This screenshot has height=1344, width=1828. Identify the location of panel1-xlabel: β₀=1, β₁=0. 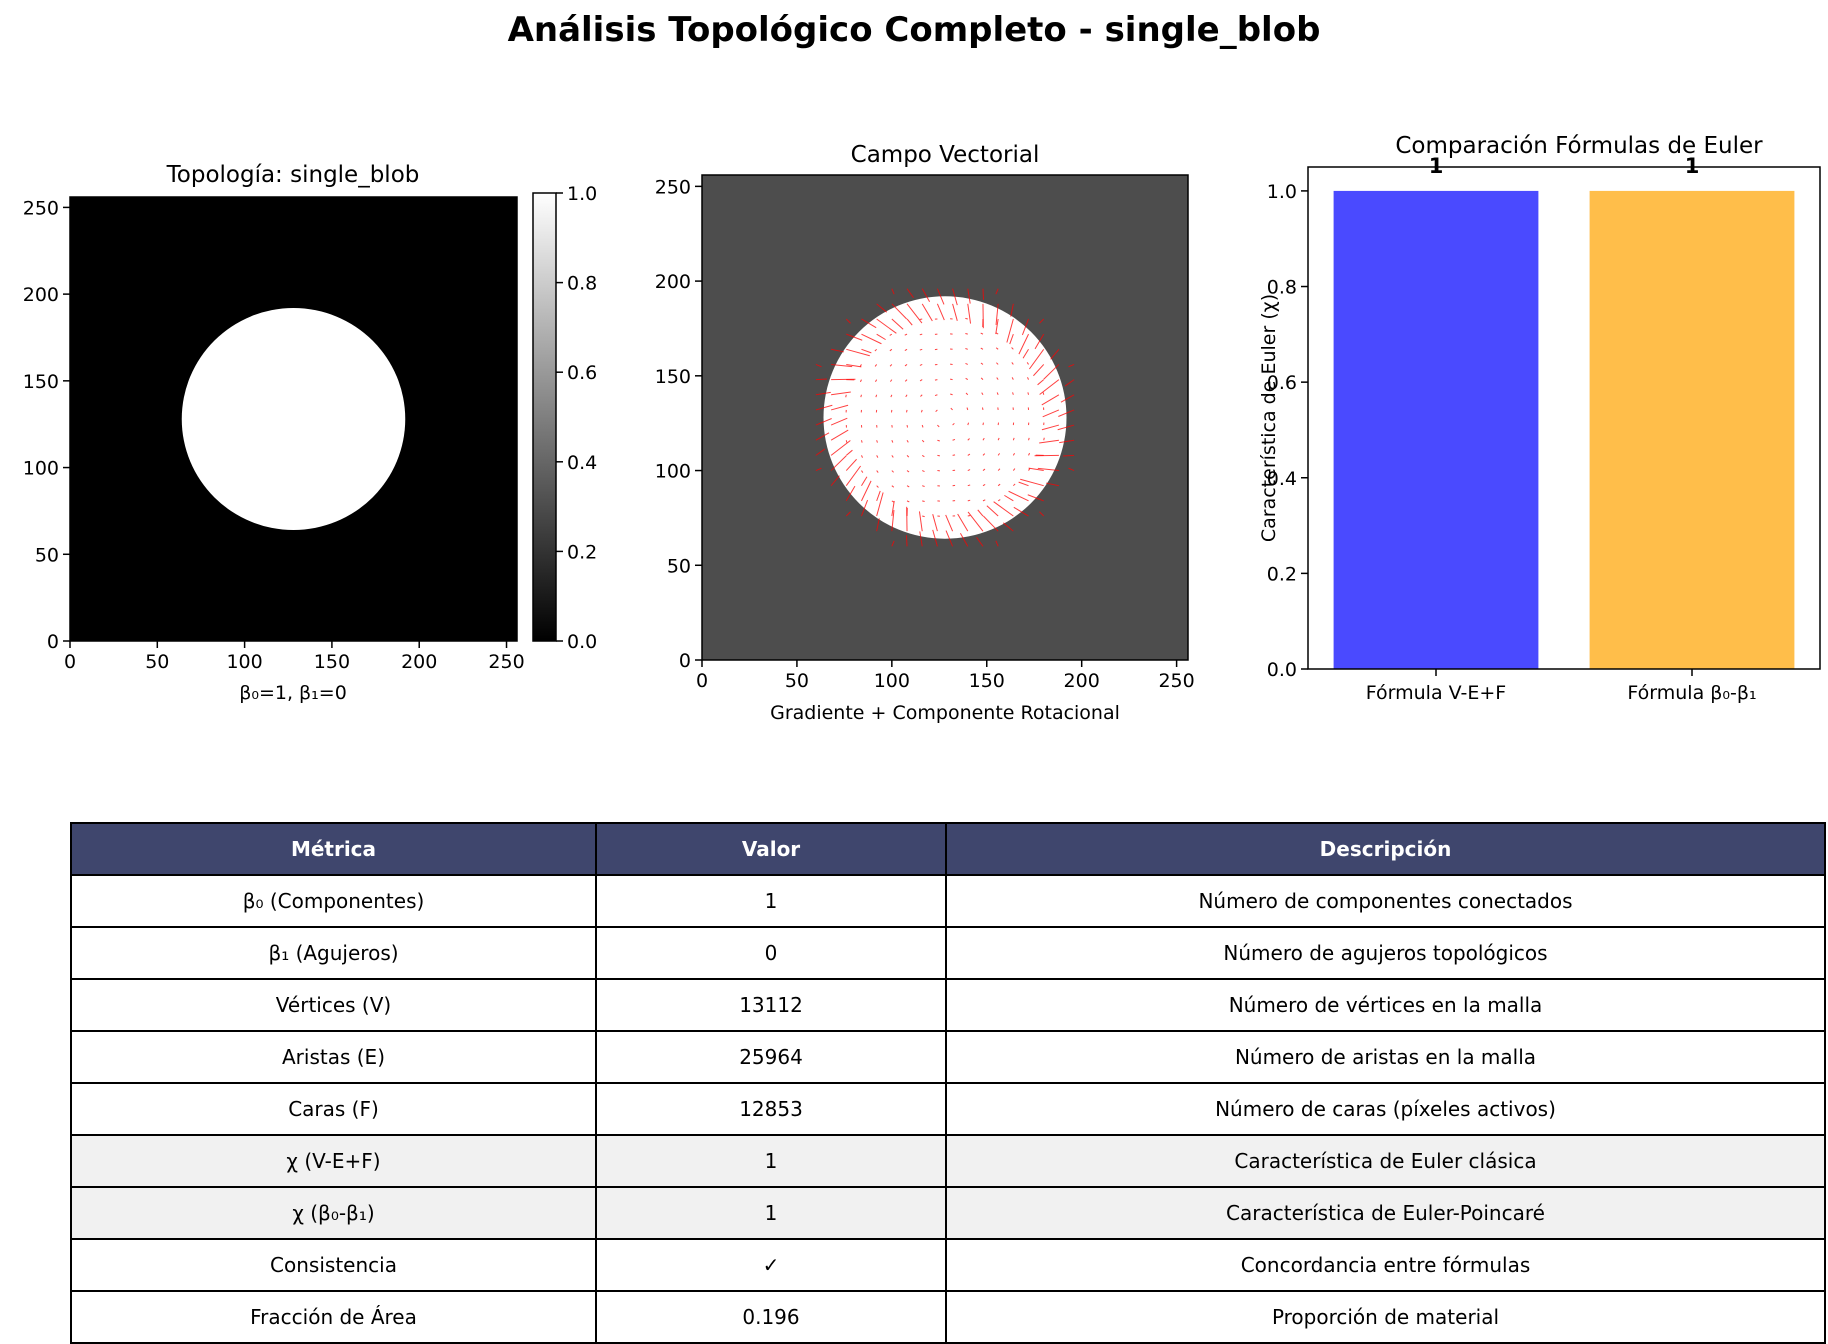
(293, 693).